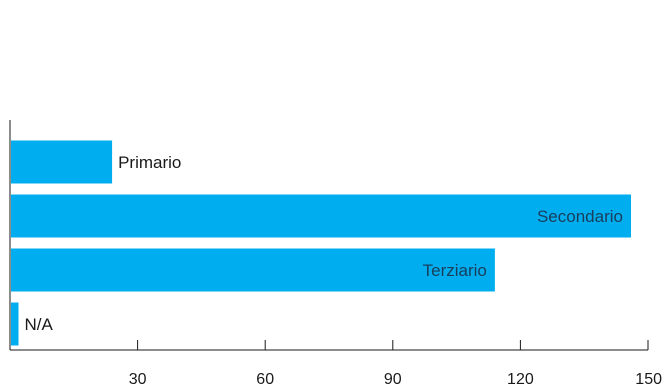 The height and width of the screenshot is (387, 671). What do you see at coordinates (149, 162) in the screenshot?
I see `bar-label: Primario` at bounding box center [149, 162].